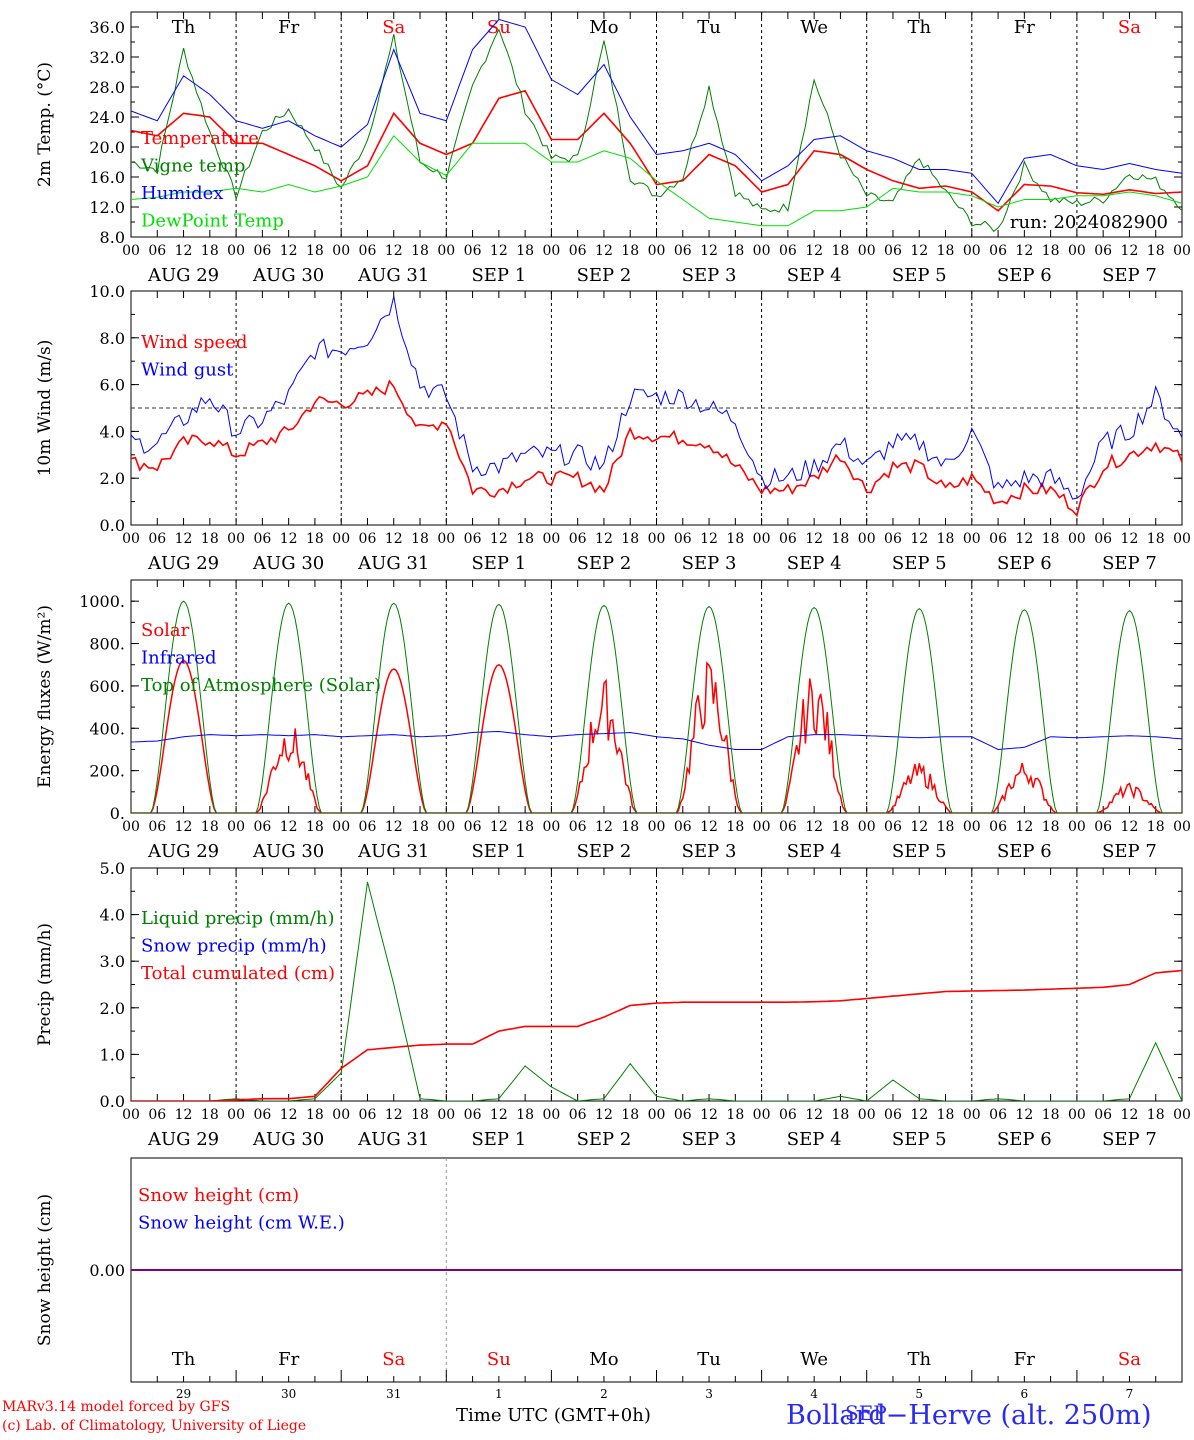  Describe the element at coordinates (200, 138) in the screenshot. I see `legend-entry: Temperature` at that location.